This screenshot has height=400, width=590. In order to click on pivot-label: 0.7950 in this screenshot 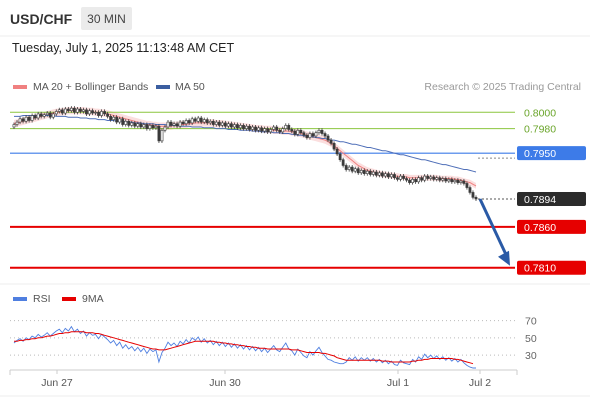, I will do `click(540, 154)`.